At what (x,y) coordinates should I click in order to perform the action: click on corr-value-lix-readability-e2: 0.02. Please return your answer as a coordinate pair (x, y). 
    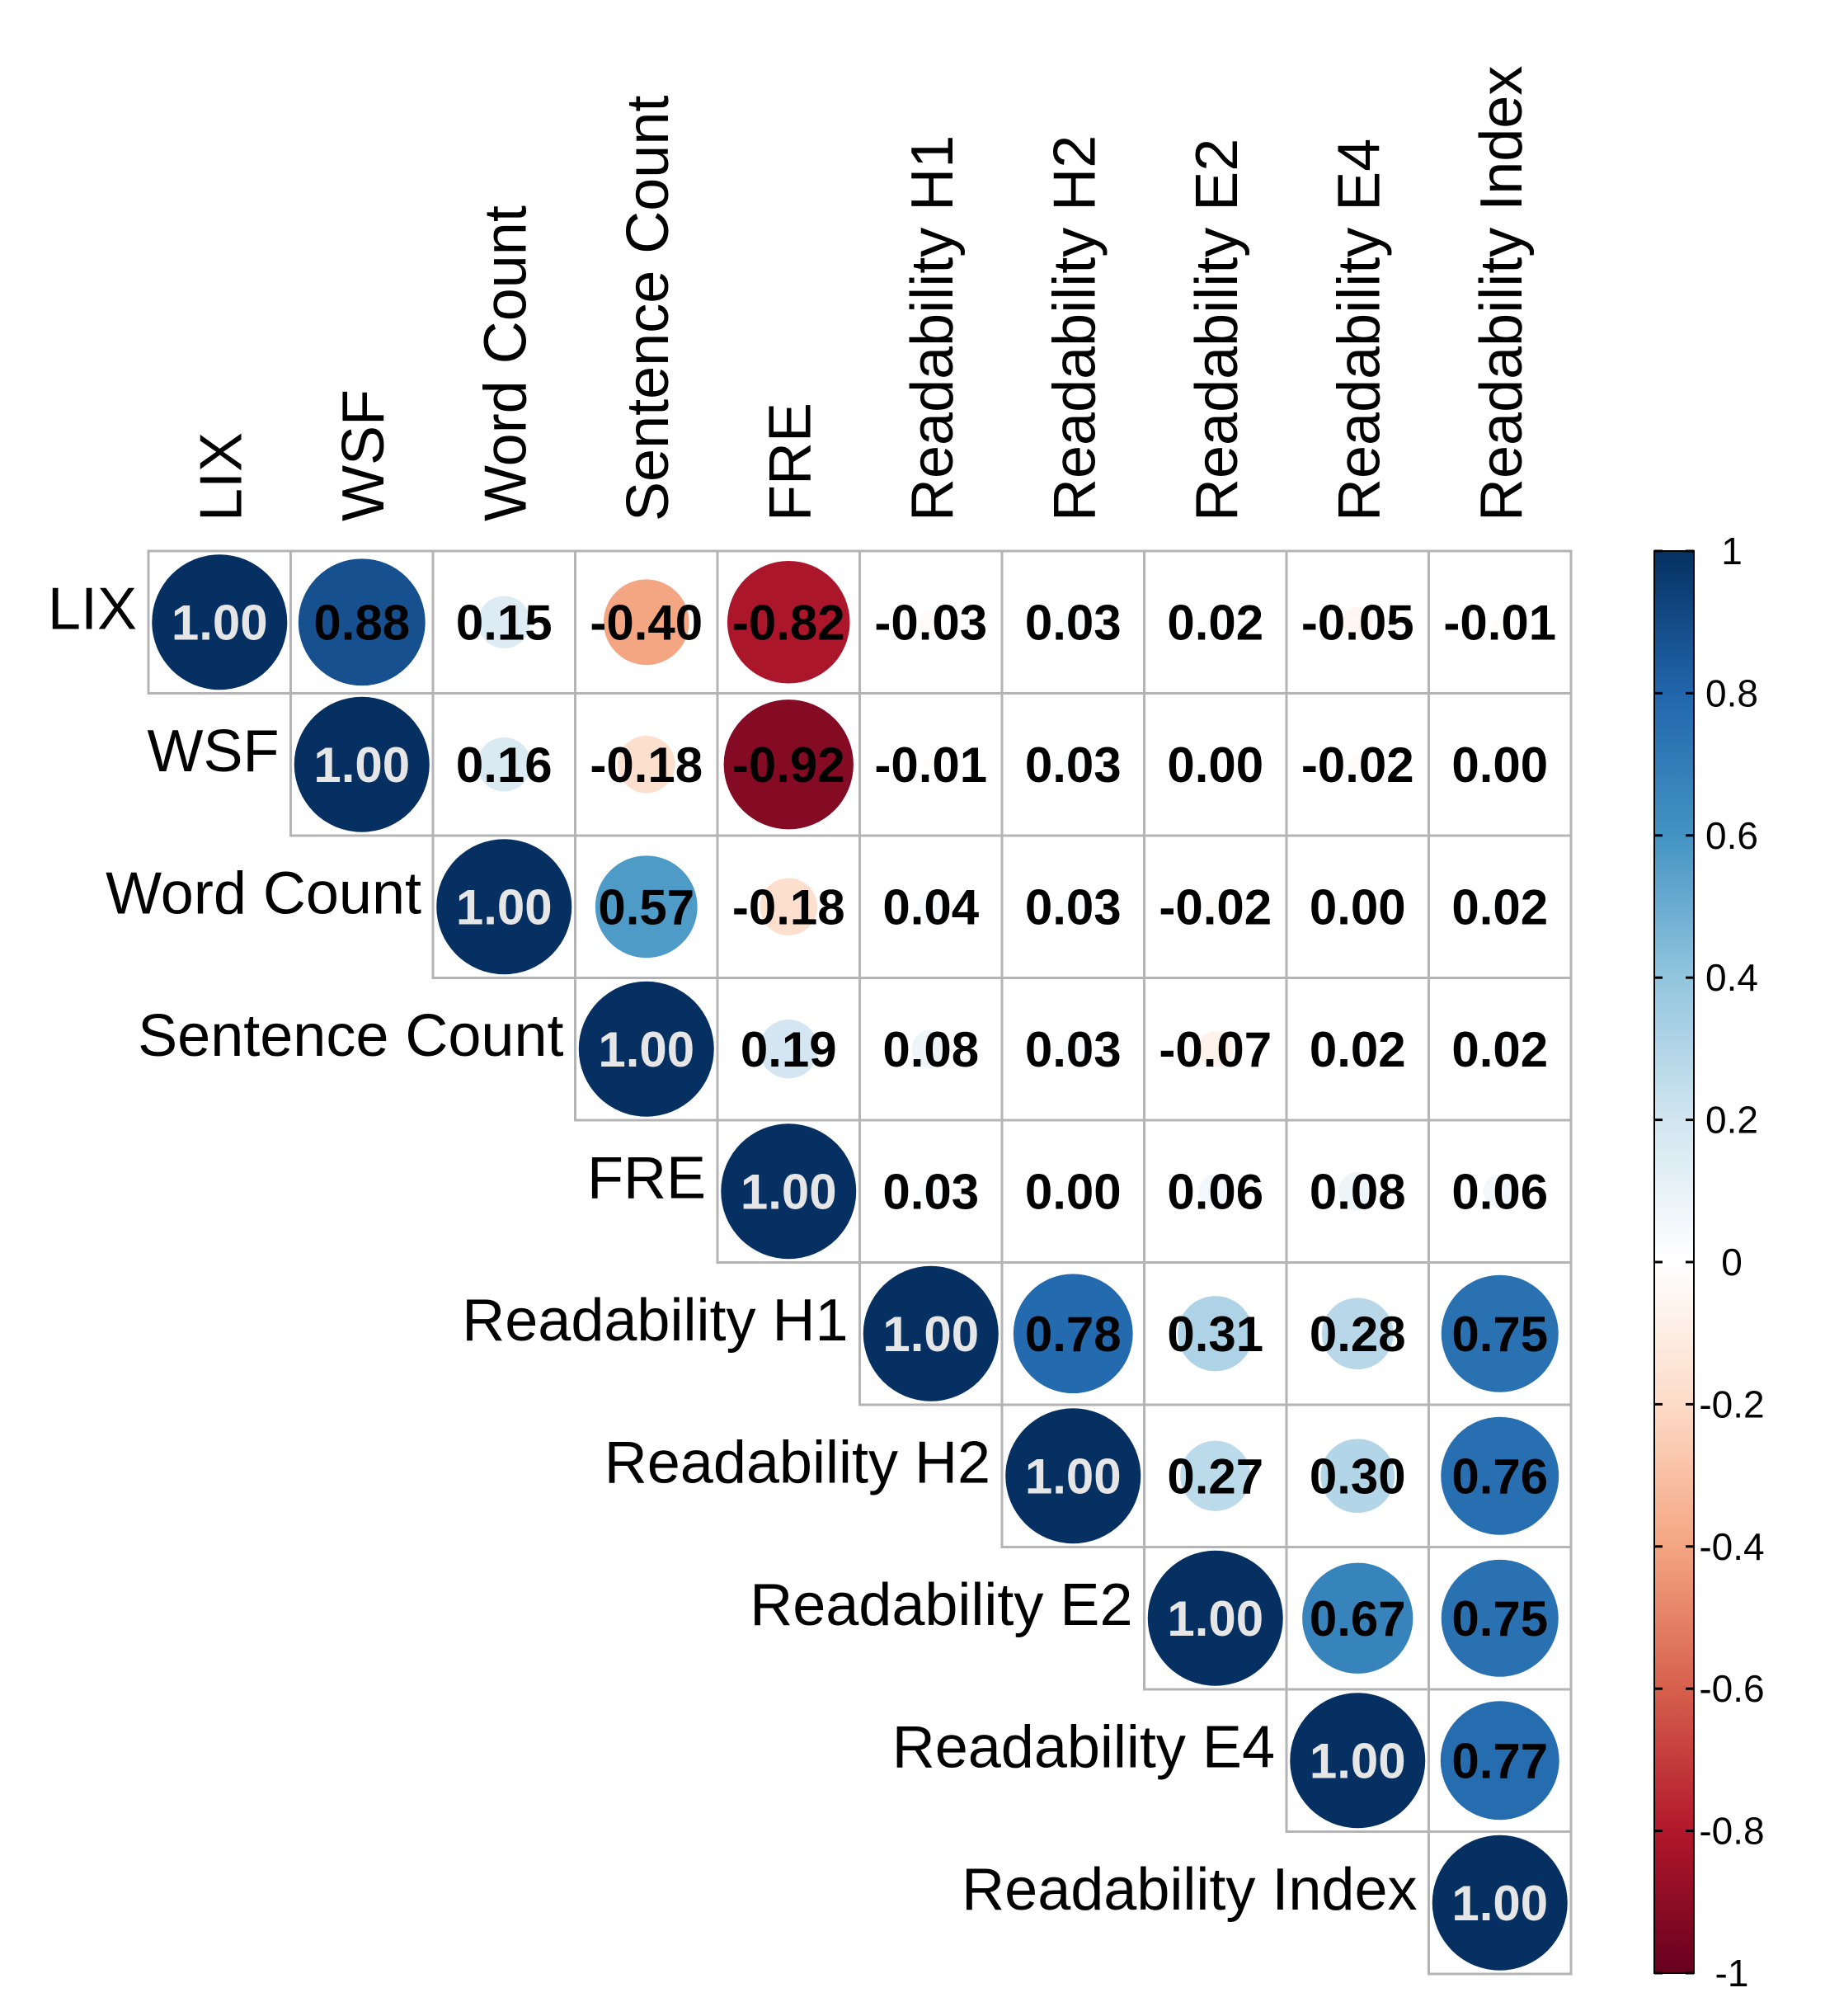
    Looking at the image, I should click on (1215, 622).